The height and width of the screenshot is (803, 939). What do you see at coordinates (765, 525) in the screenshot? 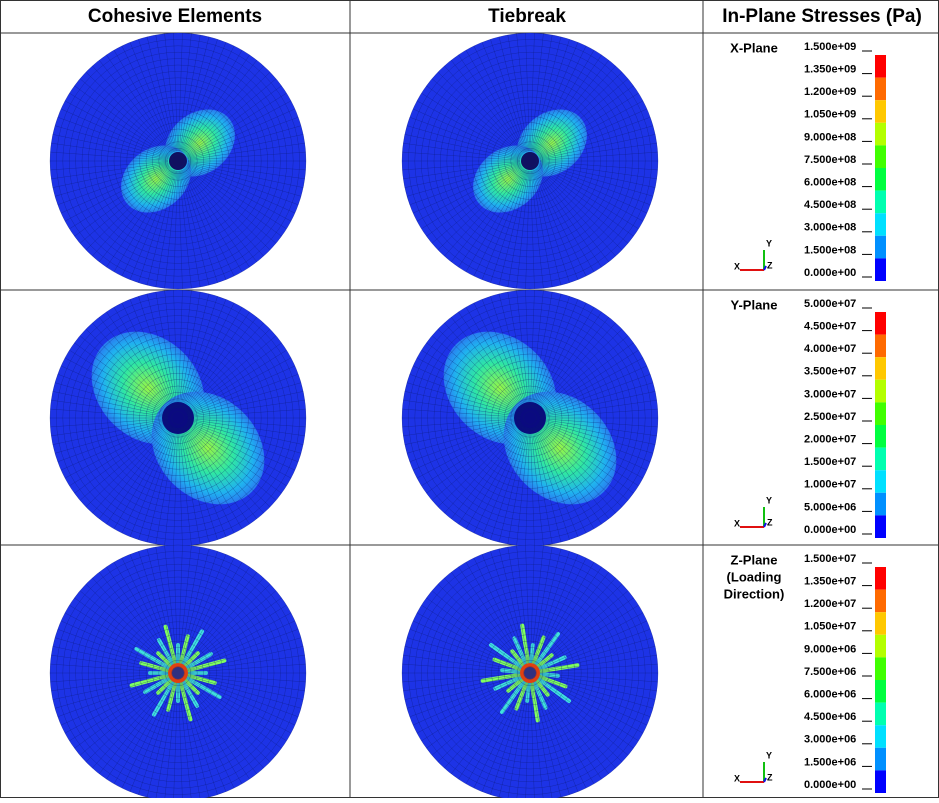
I see `axis-z` at bounding box center [765, 525].